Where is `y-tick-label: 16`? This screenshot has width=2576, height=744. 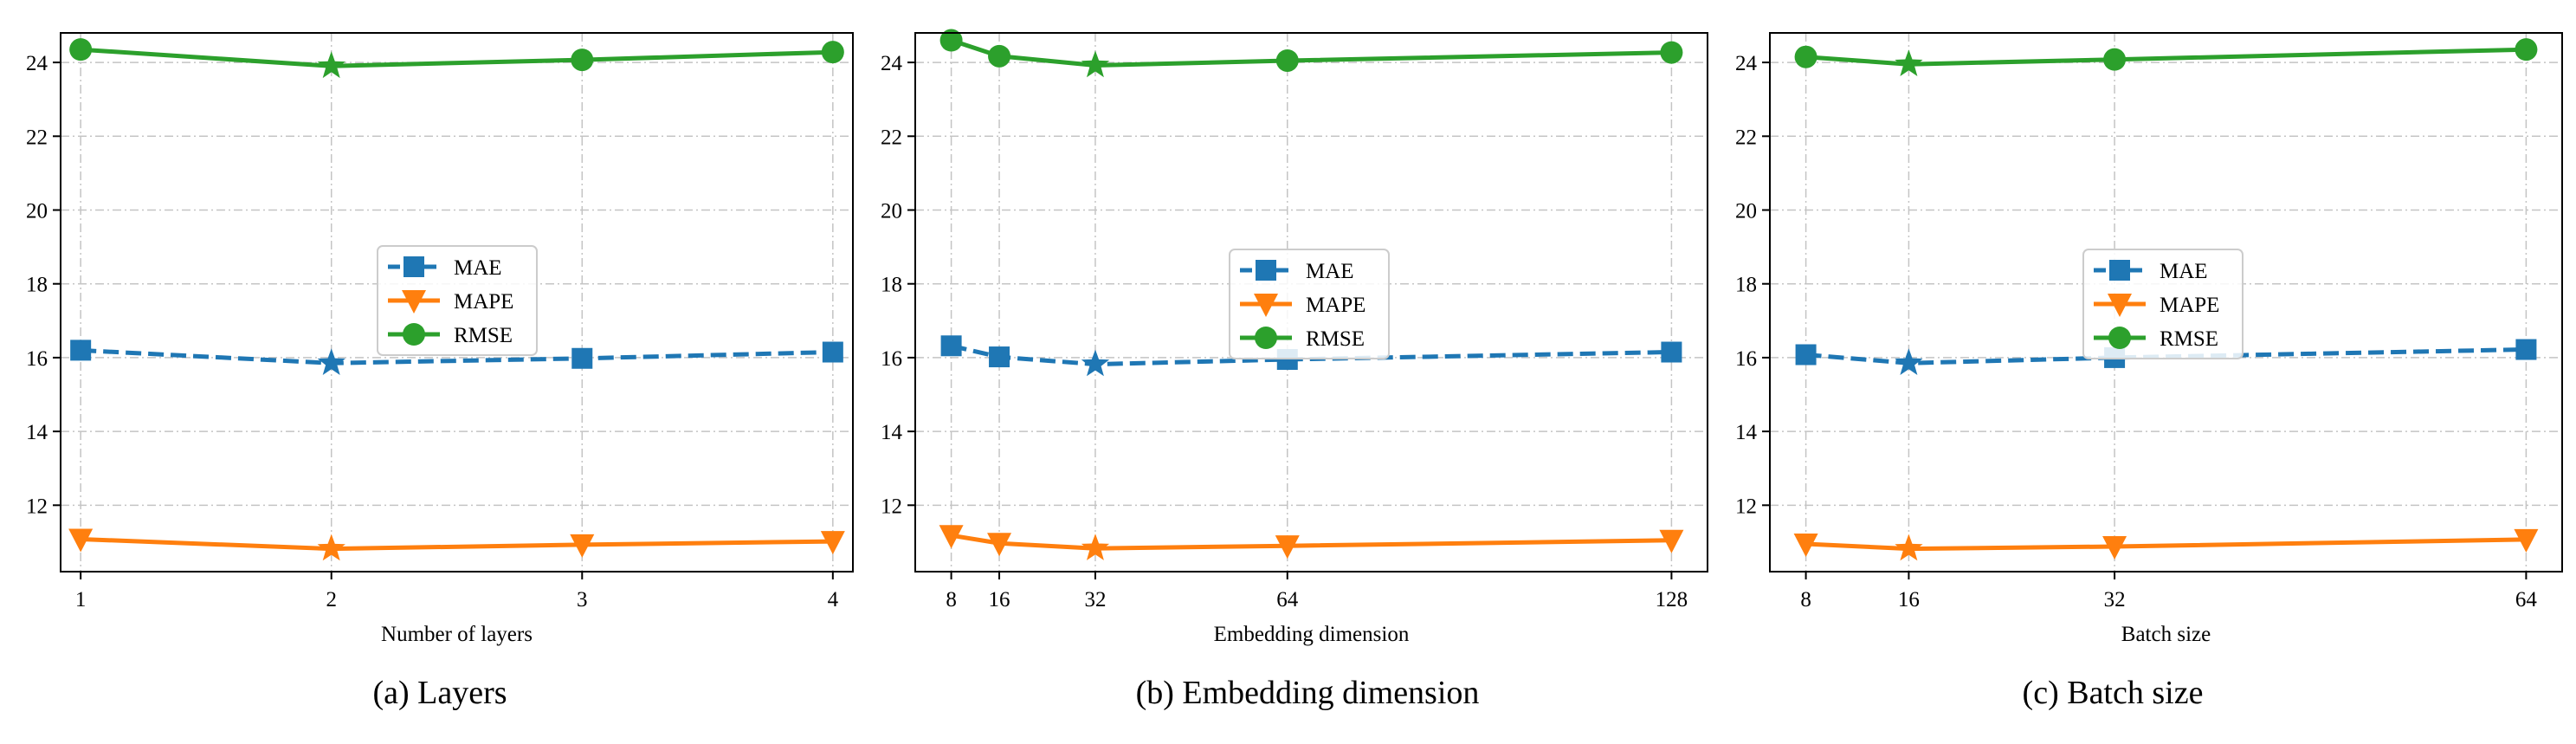 y-tick-label: 16 is located at coordinates (891, 359).